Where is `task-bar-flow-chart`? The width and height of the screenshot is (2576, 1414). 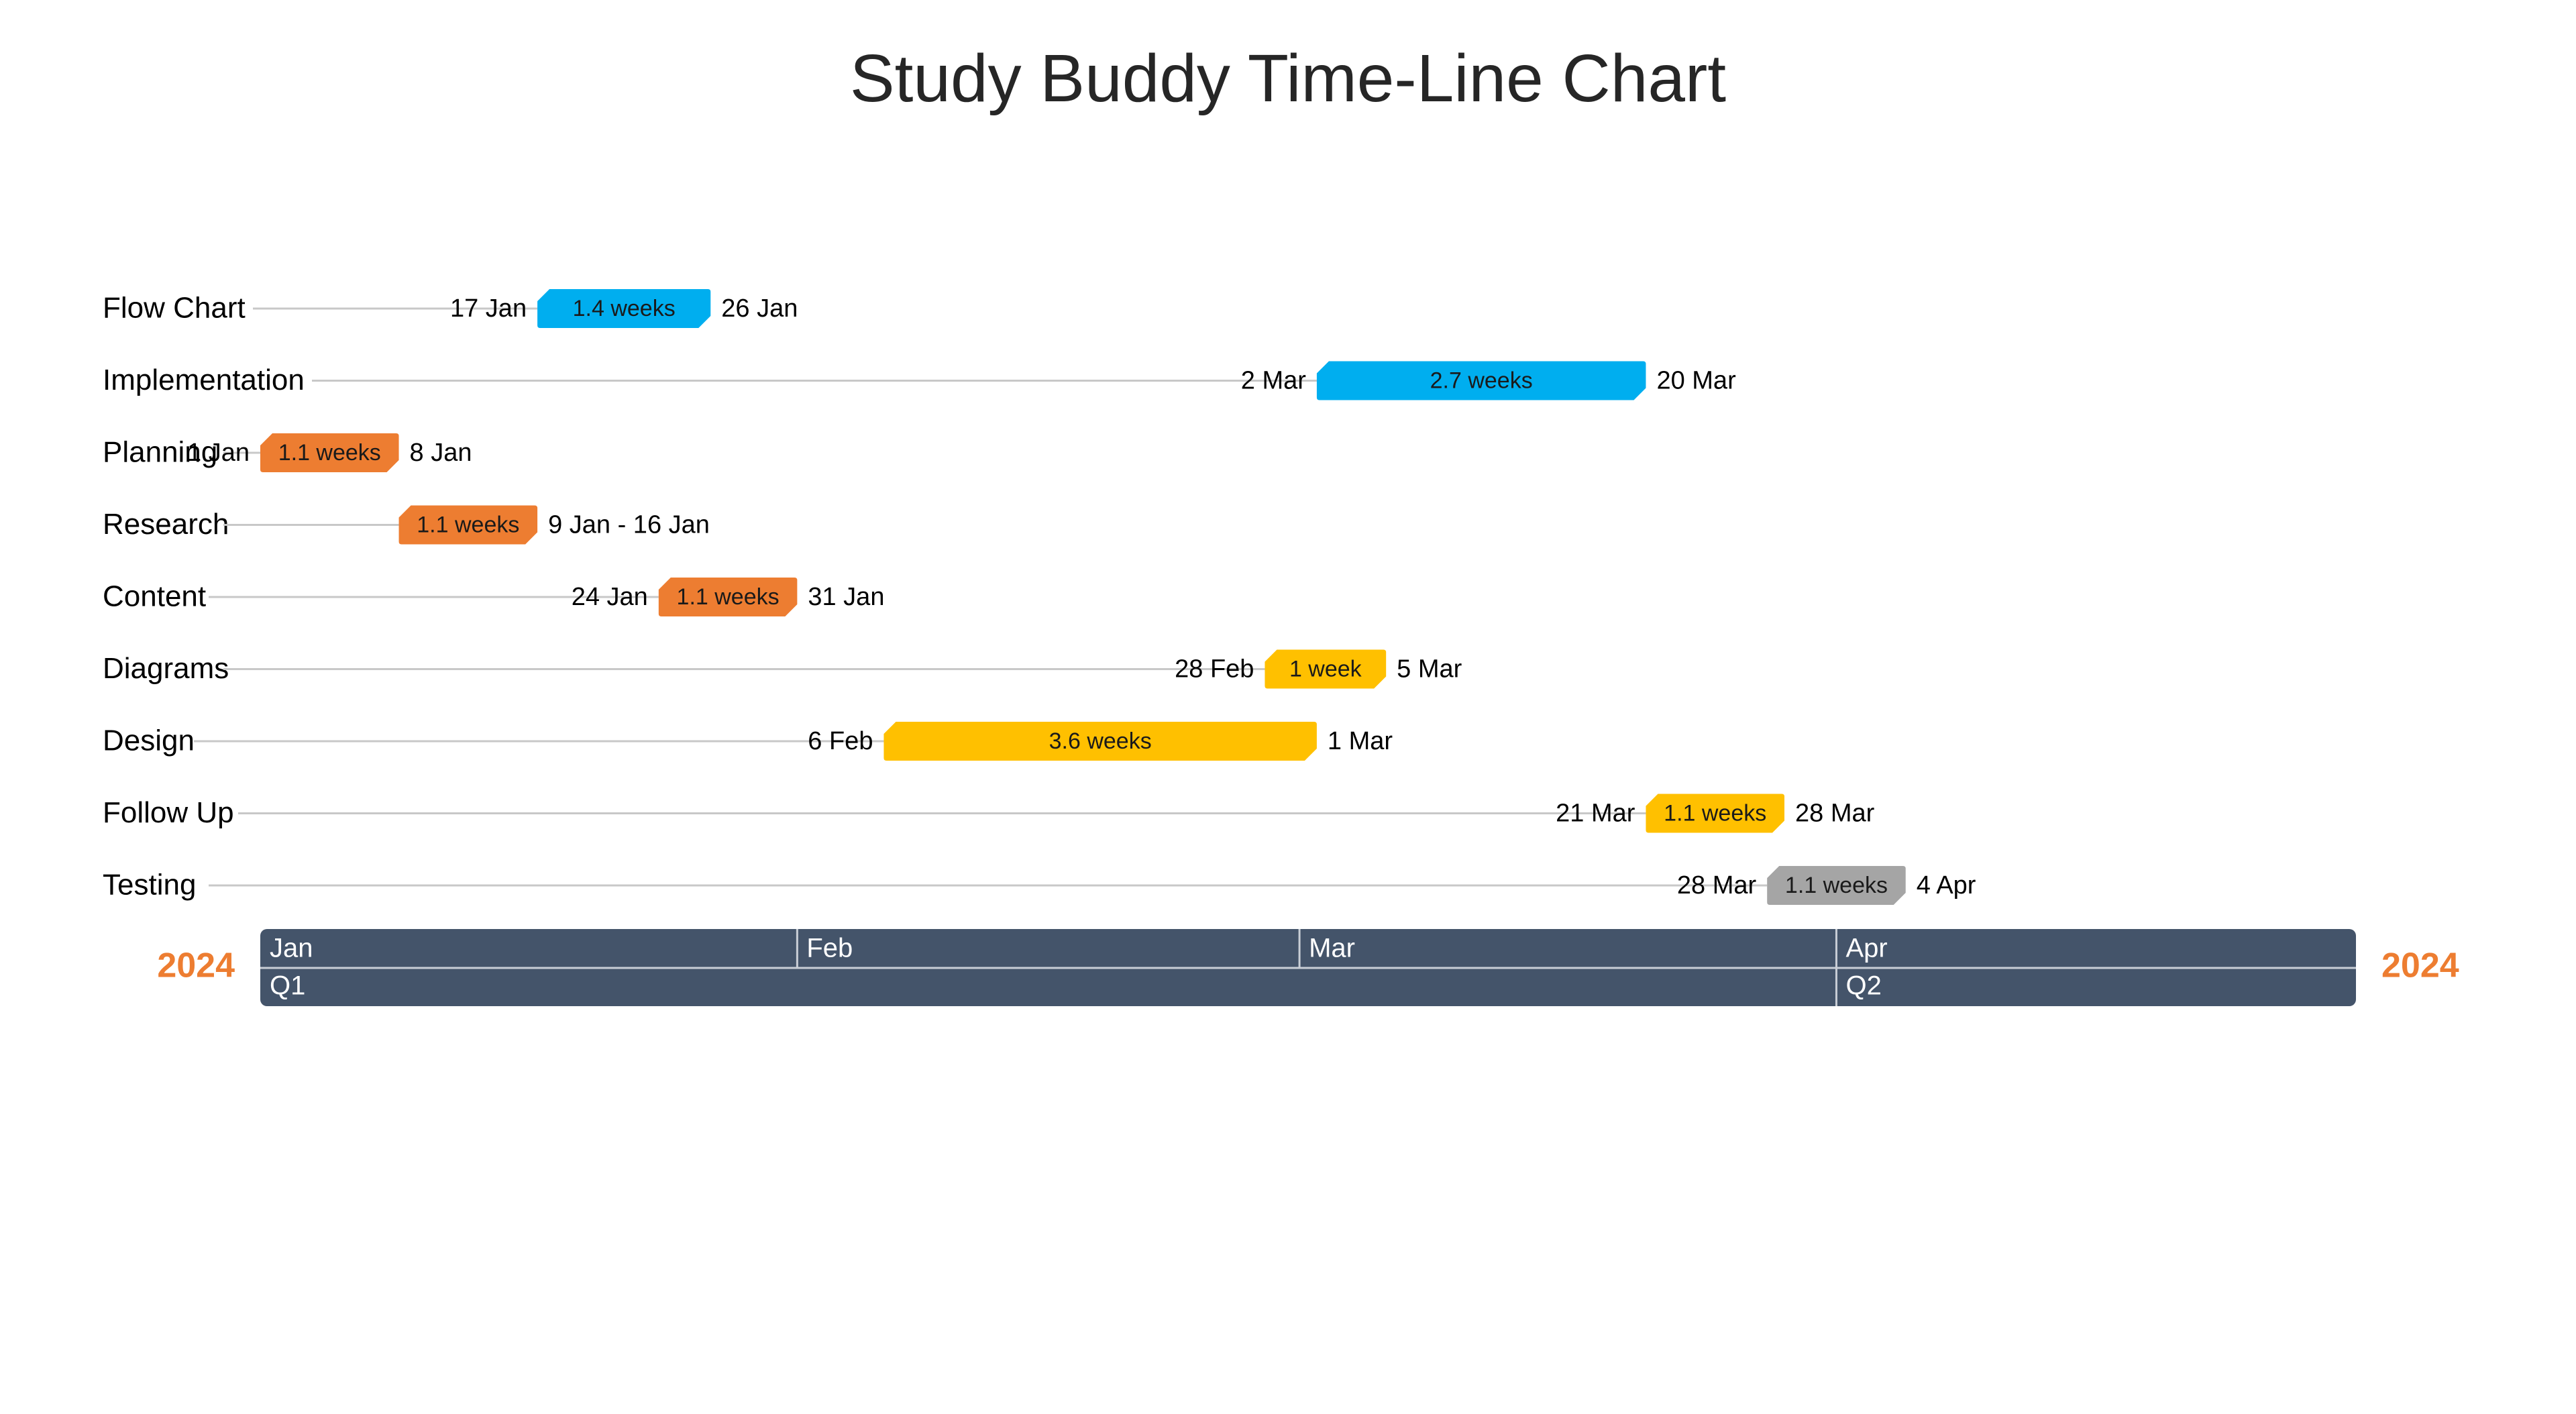 task-bar-flow-chart is located at coordinates (624, 308).